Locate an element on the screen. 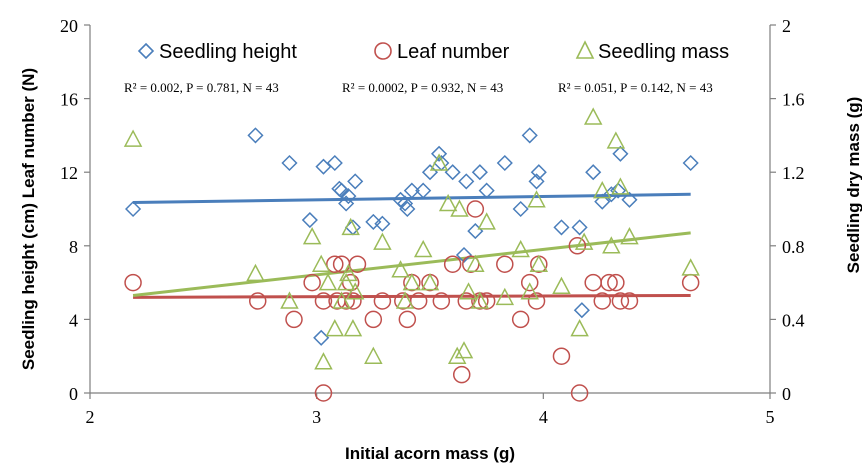  legend-triangle-icon is located at coordinates (585, 49).